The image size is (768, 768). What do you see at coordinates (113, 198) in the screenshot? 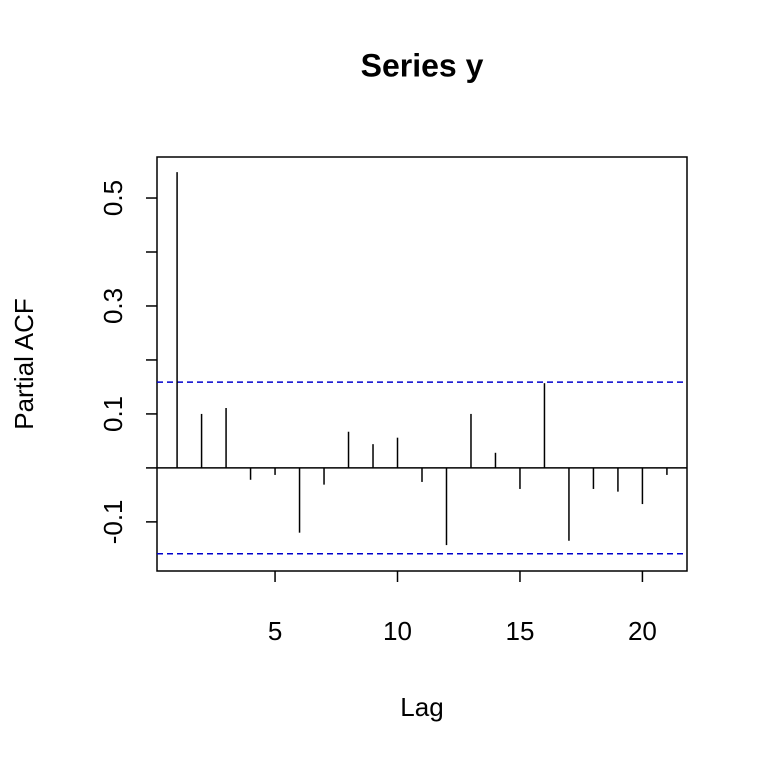
I see `y-tick-label: 0.5` at bounding box center [113, 198].